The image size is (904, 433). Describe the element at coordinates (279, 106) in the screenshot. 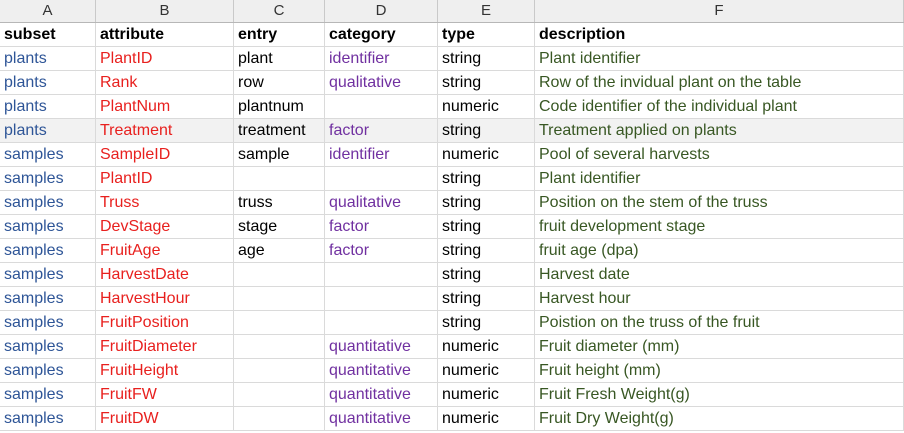

I see `cell-entry: plantnum` at that location.